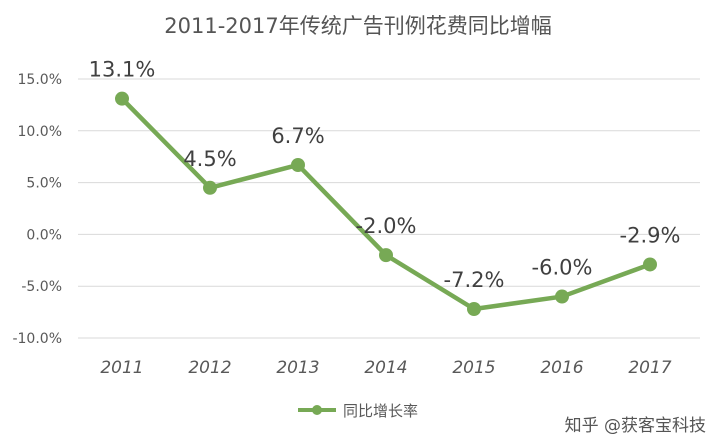 This screenshot has width=716, height=446. Describe the element at coordinates (473, 368) in the screenshot. I see `x-tick-label: 2015` at that location.